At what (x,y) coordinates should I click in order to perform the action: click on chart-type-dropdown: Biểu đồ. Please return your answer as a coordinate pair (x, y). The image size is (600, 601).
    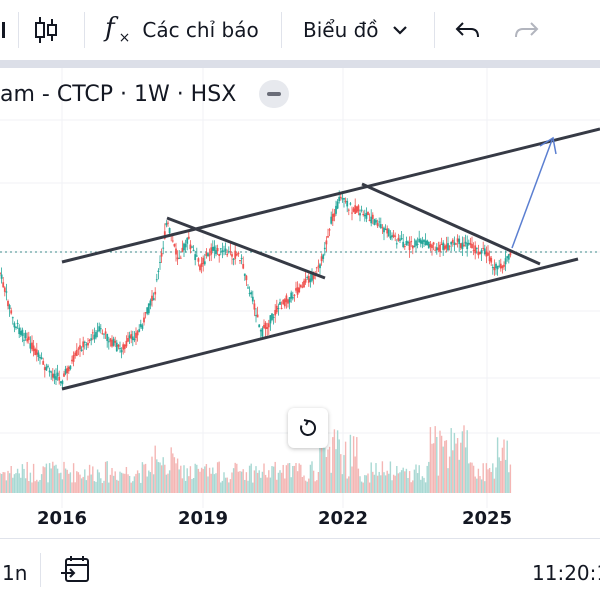
    Looking at the image, I should click on (356, 30).